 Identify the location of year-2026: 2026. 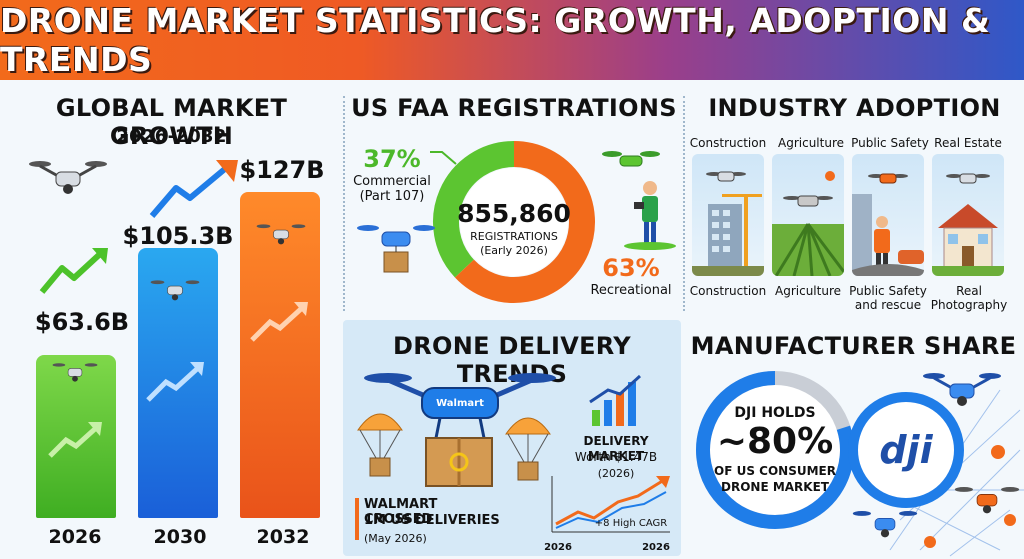
(75, 537).